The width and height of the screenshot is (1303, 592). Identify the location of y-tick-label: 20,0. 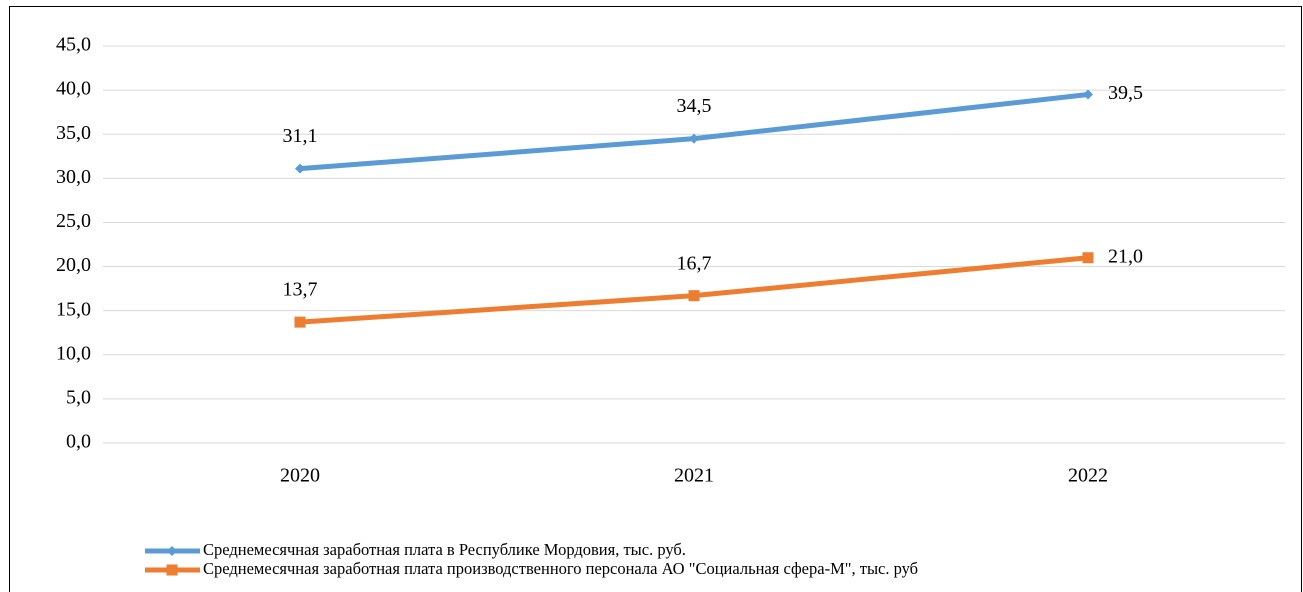
(73, 265).